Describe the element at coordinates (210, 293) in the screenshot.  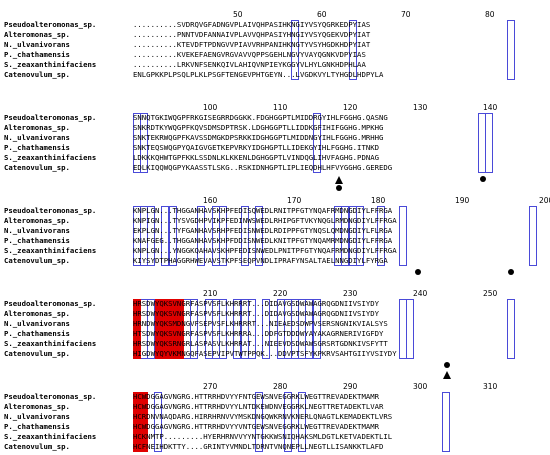
I see `ruler-number: 210` at that location.